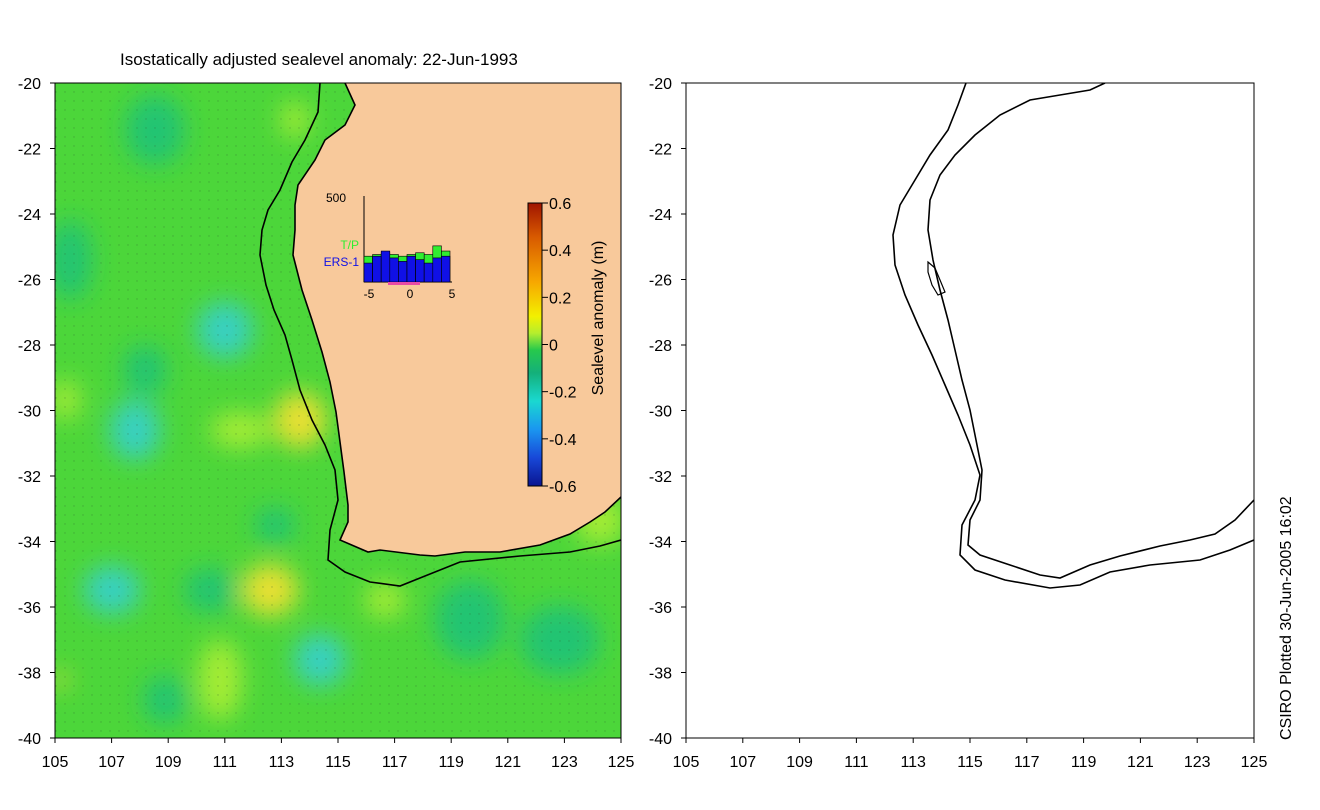 The width and height of the screenshot is (1320, 810). What do you see at coordinates (336, 198) in the screenshot?
I see `inset-ymax-label: 500` at bounding box center [336, 198].